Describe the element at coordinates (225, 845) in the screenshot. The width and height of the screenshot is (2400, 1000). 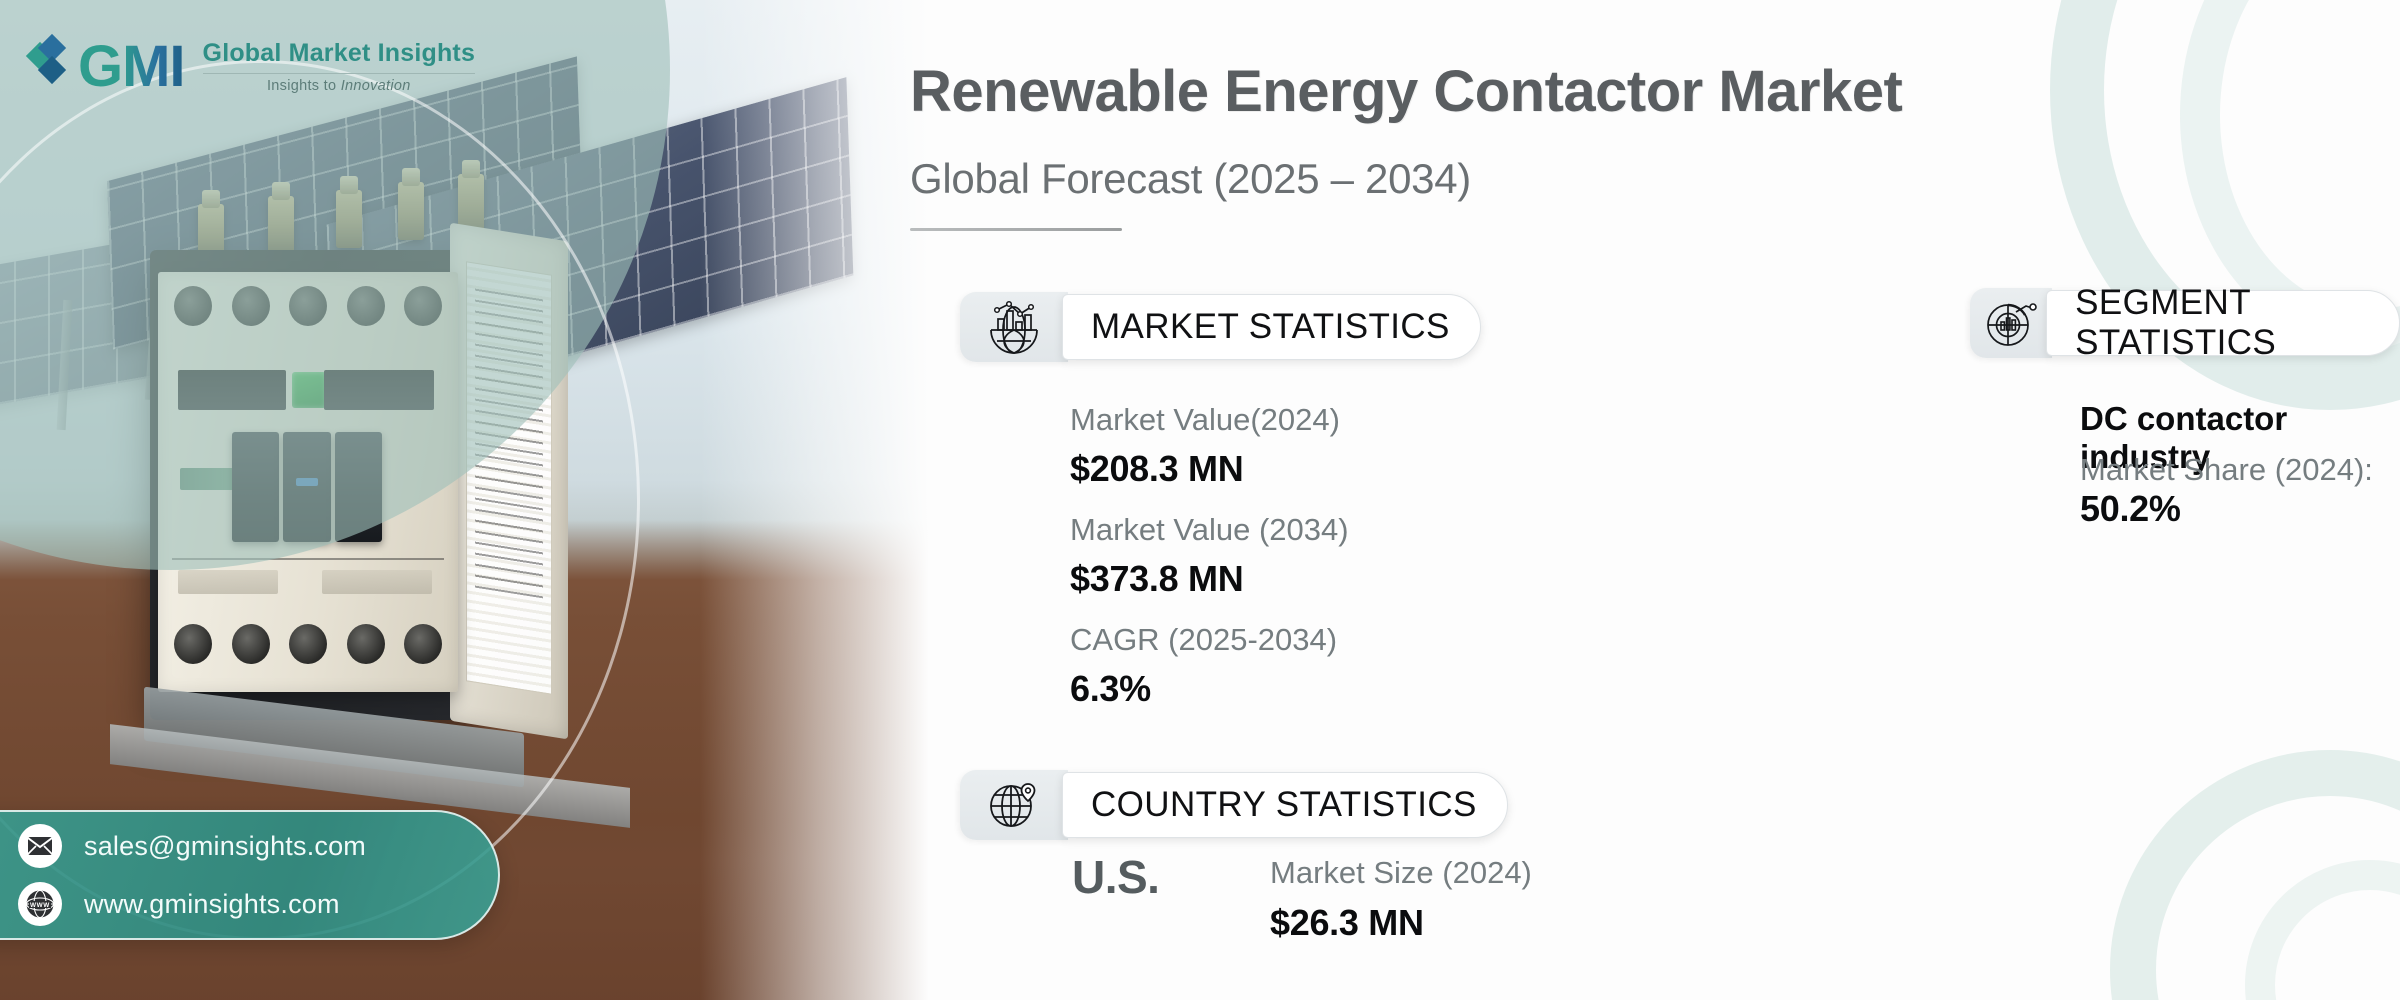
I see `contact-email-text: sales@gminsights.com` at that location.